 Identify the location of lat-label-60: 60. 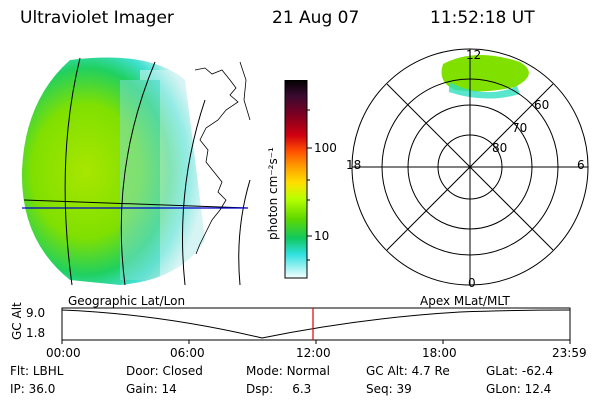
(542, 105).